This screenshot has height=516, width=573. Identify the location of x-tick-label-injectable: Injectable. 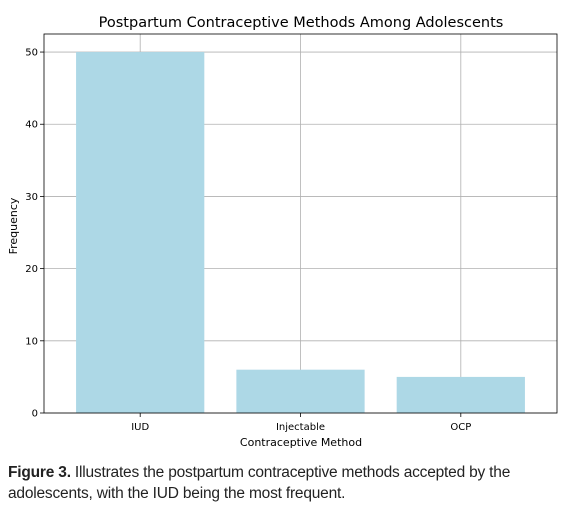
(300, 427).